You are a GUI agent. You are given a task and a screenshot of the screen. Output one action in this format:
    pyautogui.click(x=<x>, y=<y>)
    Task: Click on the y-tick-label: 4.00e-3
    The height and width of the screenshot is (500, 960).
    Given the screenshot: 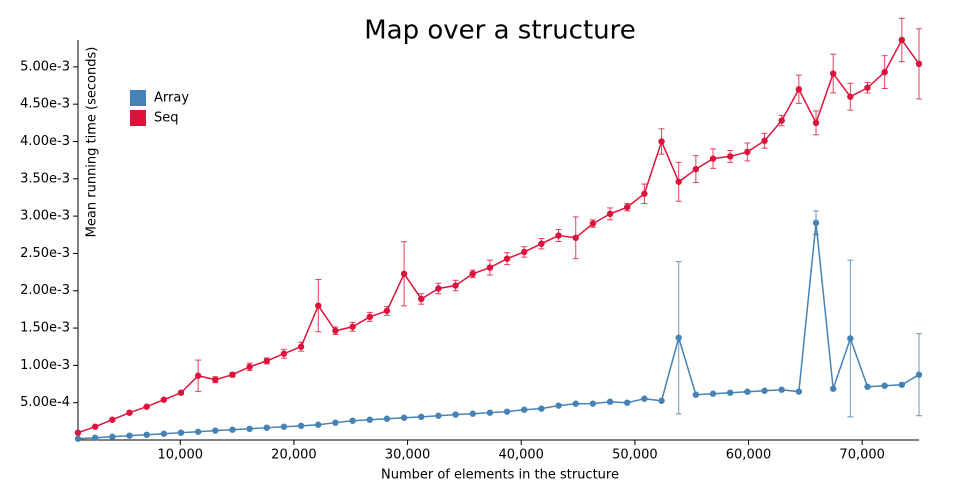 What is the action you would take?
    pyautogui.click(x=45, y=141)
    